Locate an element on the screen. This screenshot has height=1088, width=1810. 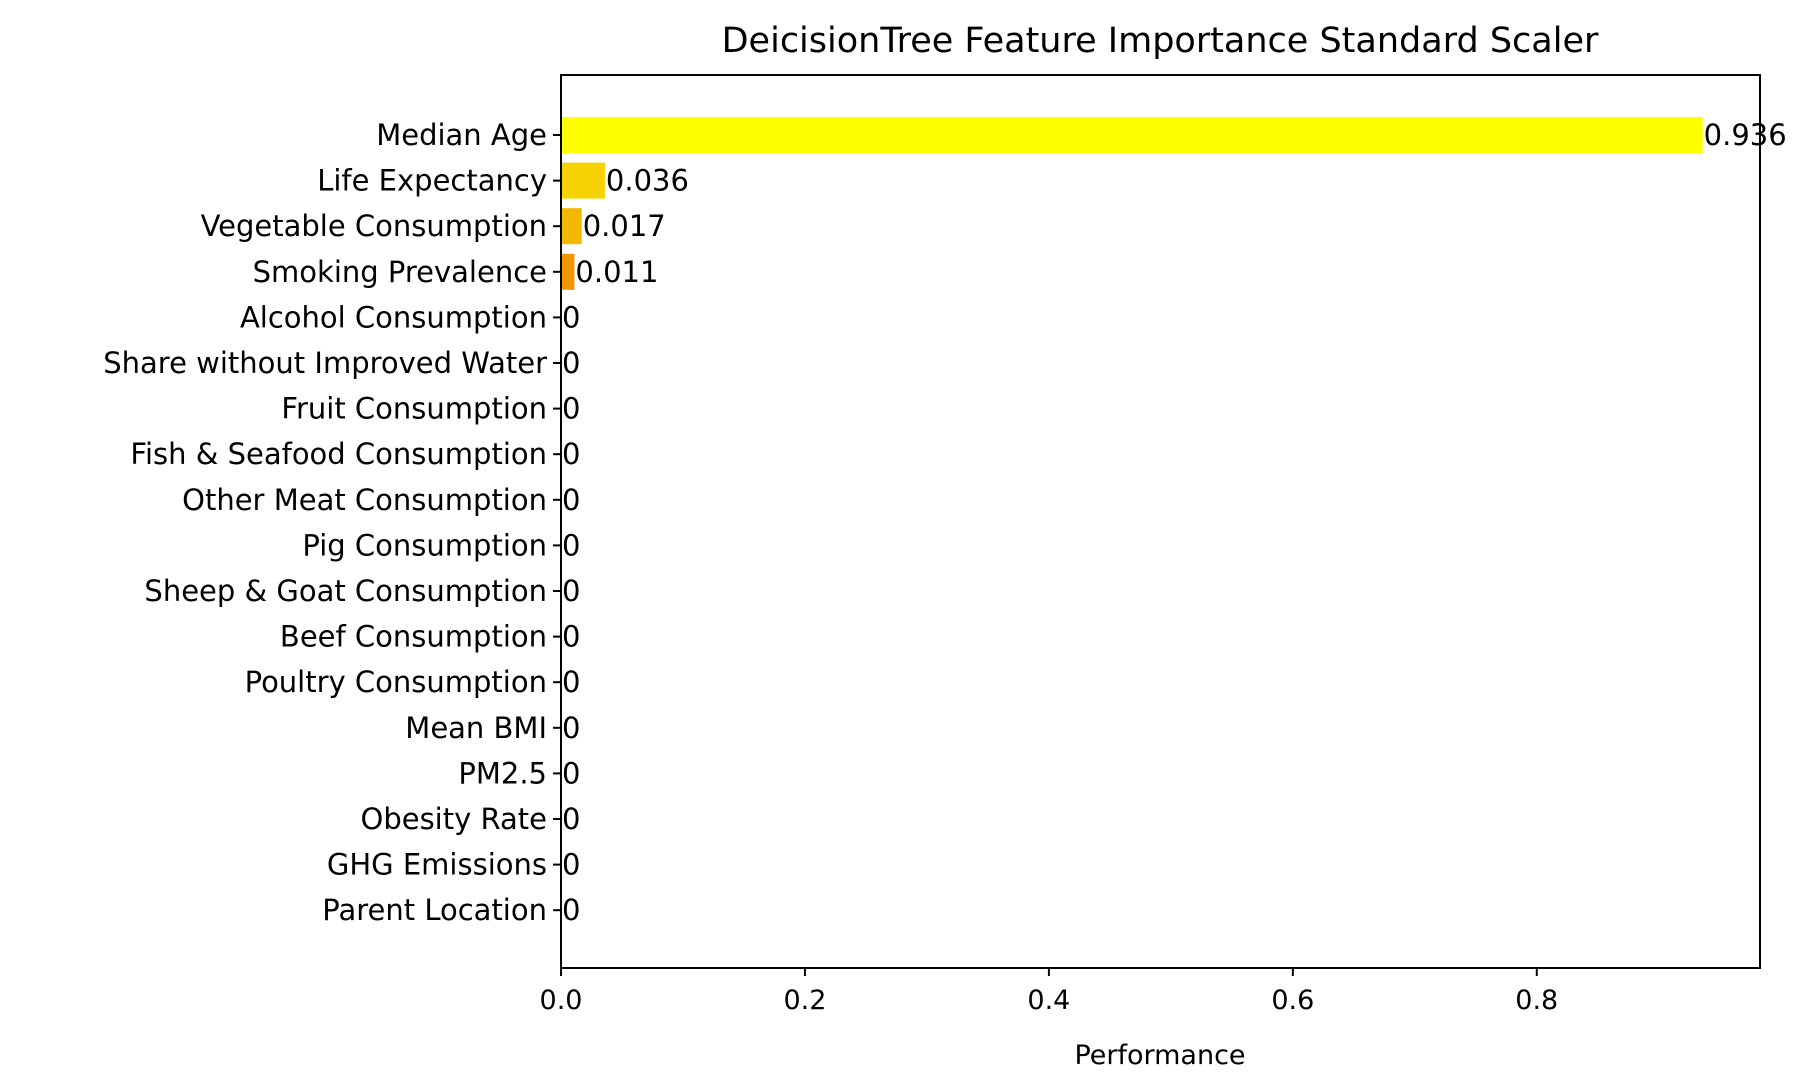
value-label-poultry-consumption: 0 is located at coordinates (571, 682).